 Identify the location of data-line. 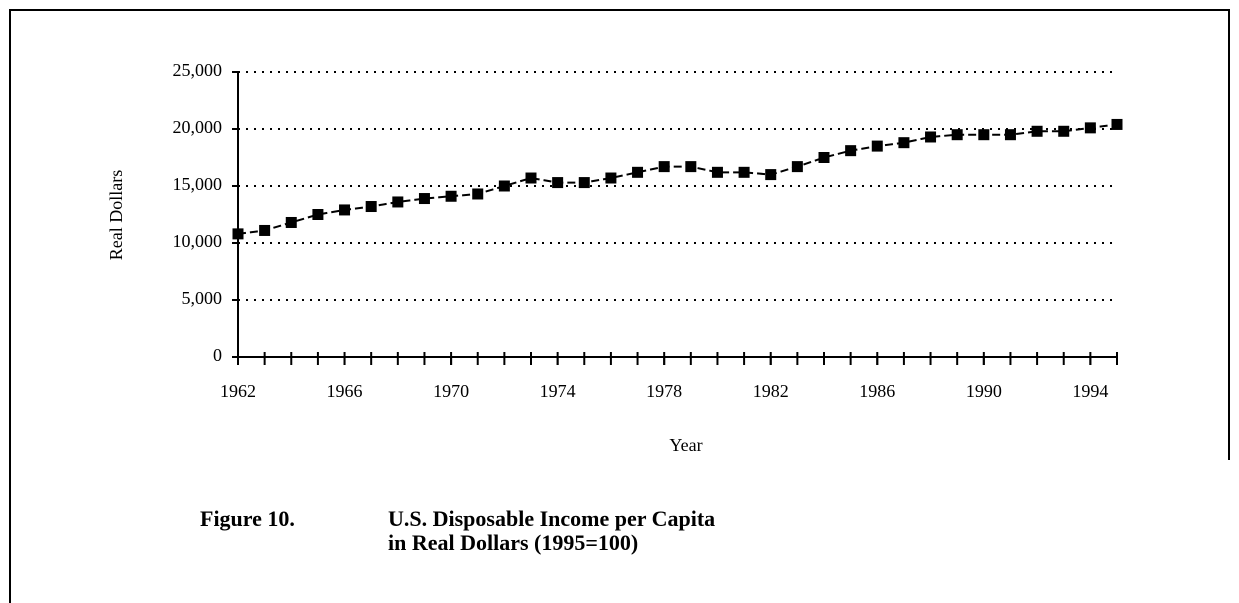
(677, 179).